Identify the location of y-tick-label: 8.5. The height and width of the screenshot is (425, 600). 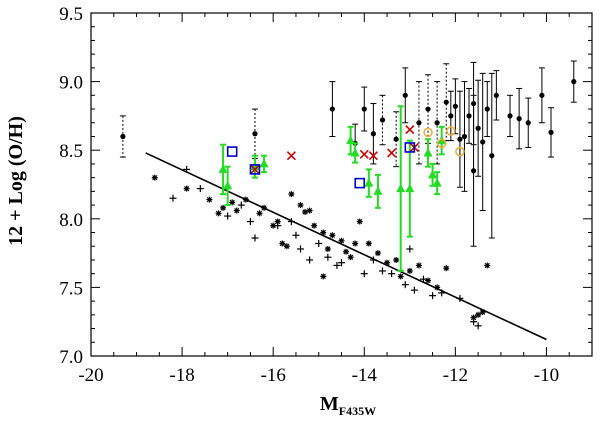
(71, 151).